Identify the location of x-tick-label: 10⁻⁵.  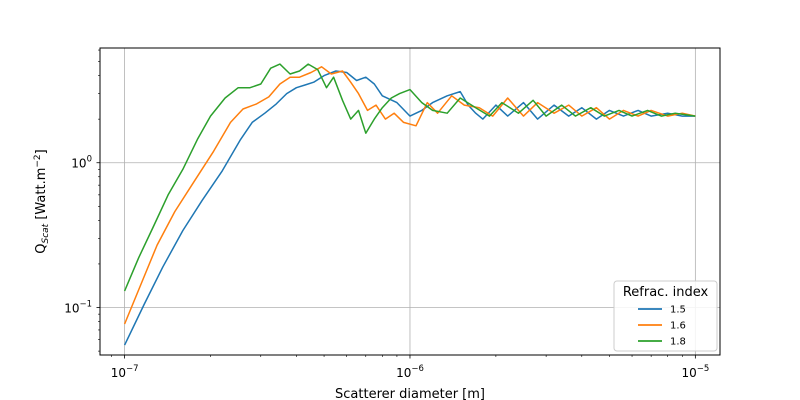
(695, 372).